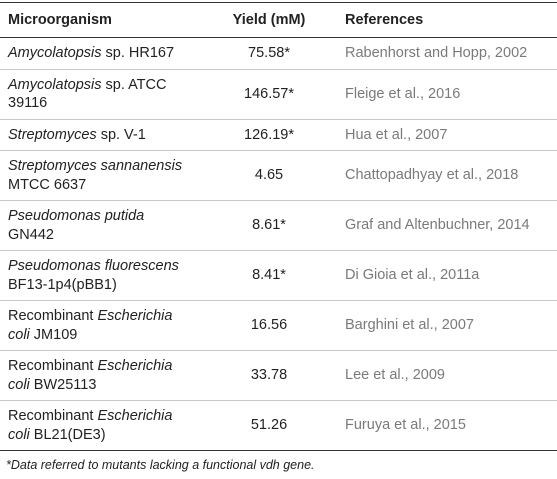 Image resolution: width=557 pixels, height=479 pixels. What do you see at coordinates (269, 135) in the screenshot?
I see `yield-cell: 126.19*` at bounding box center [269, 135].